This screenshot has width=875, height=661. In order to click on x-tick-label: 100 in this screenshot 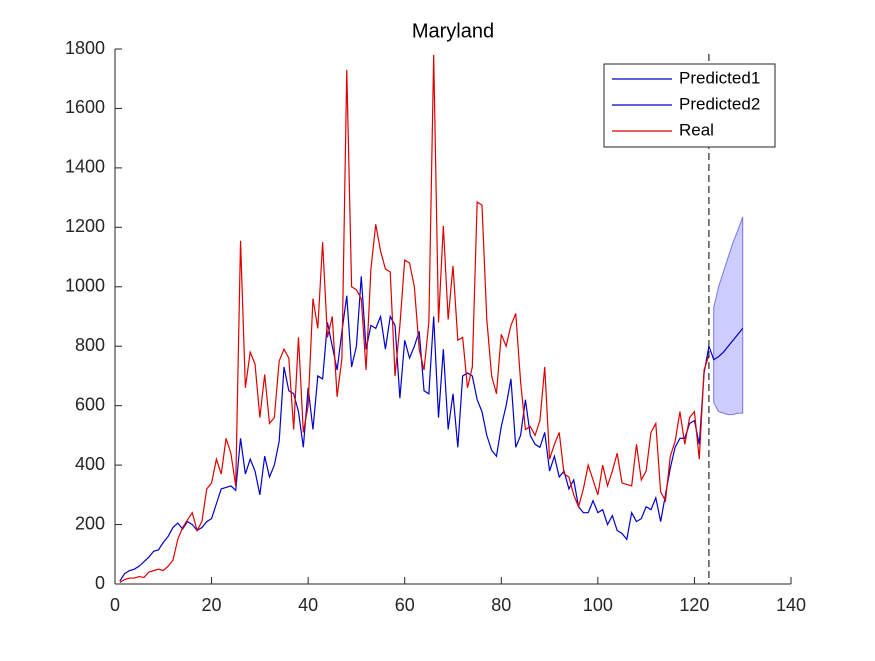, I will do `click(598, 605)`.